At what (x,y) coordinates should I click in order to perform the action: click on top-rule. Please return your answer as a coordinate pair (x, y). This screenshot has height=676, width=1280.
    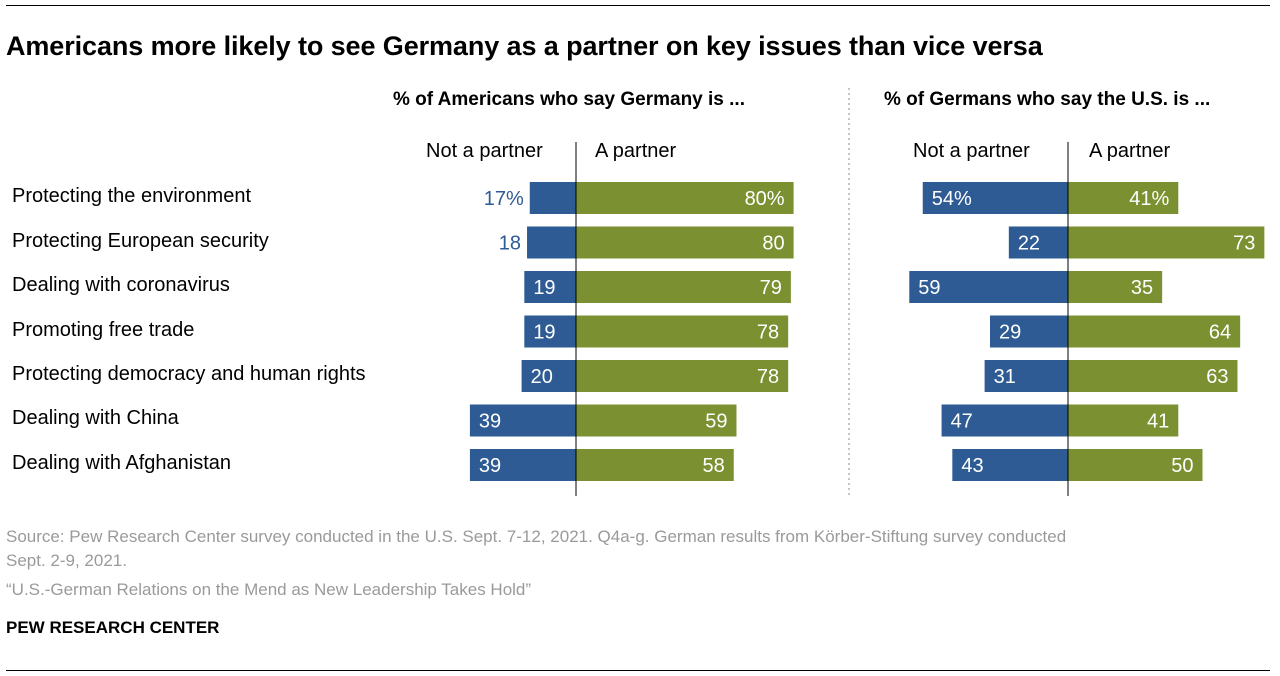
    Looking at the image, I should click on (638, 5).